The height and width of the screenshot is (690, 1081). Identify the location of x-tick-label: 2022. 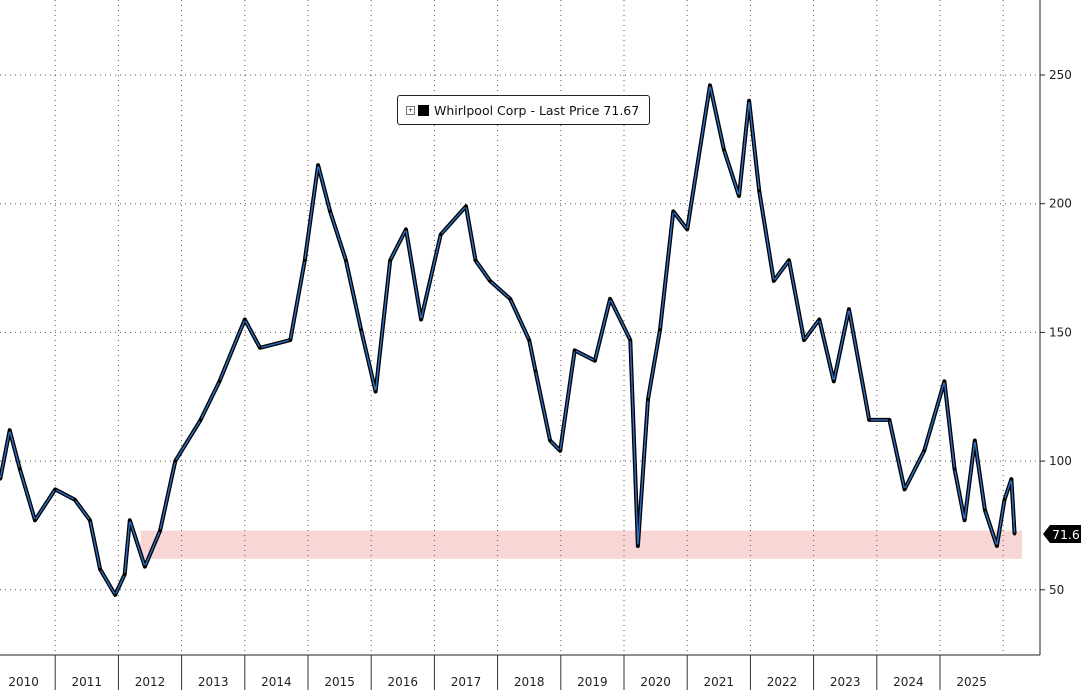
(782, 682).